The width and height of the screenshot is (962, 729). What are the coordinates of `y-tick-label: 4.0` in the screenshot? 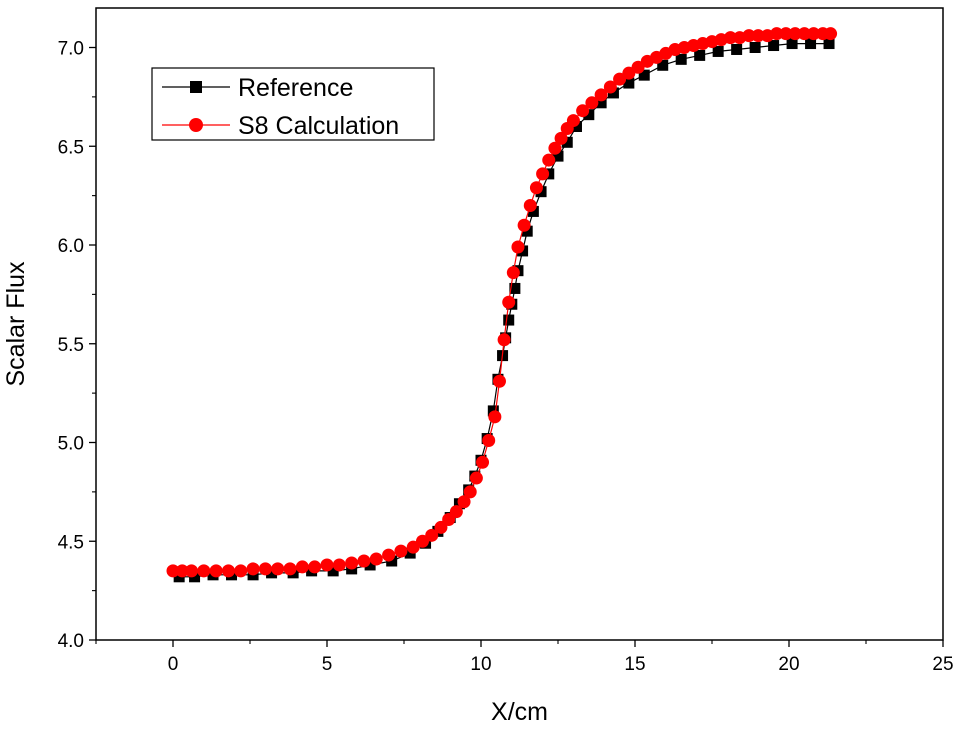 It's located at (71, 641).